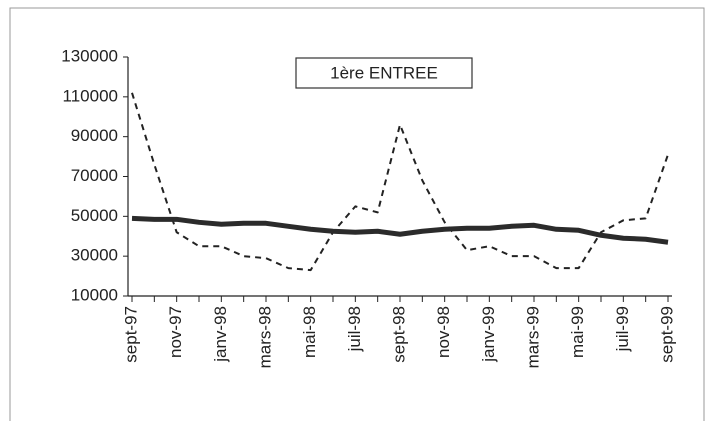 The width and height of the screenshot is (712, 421). I want to click on title-box, so click(384, 73).